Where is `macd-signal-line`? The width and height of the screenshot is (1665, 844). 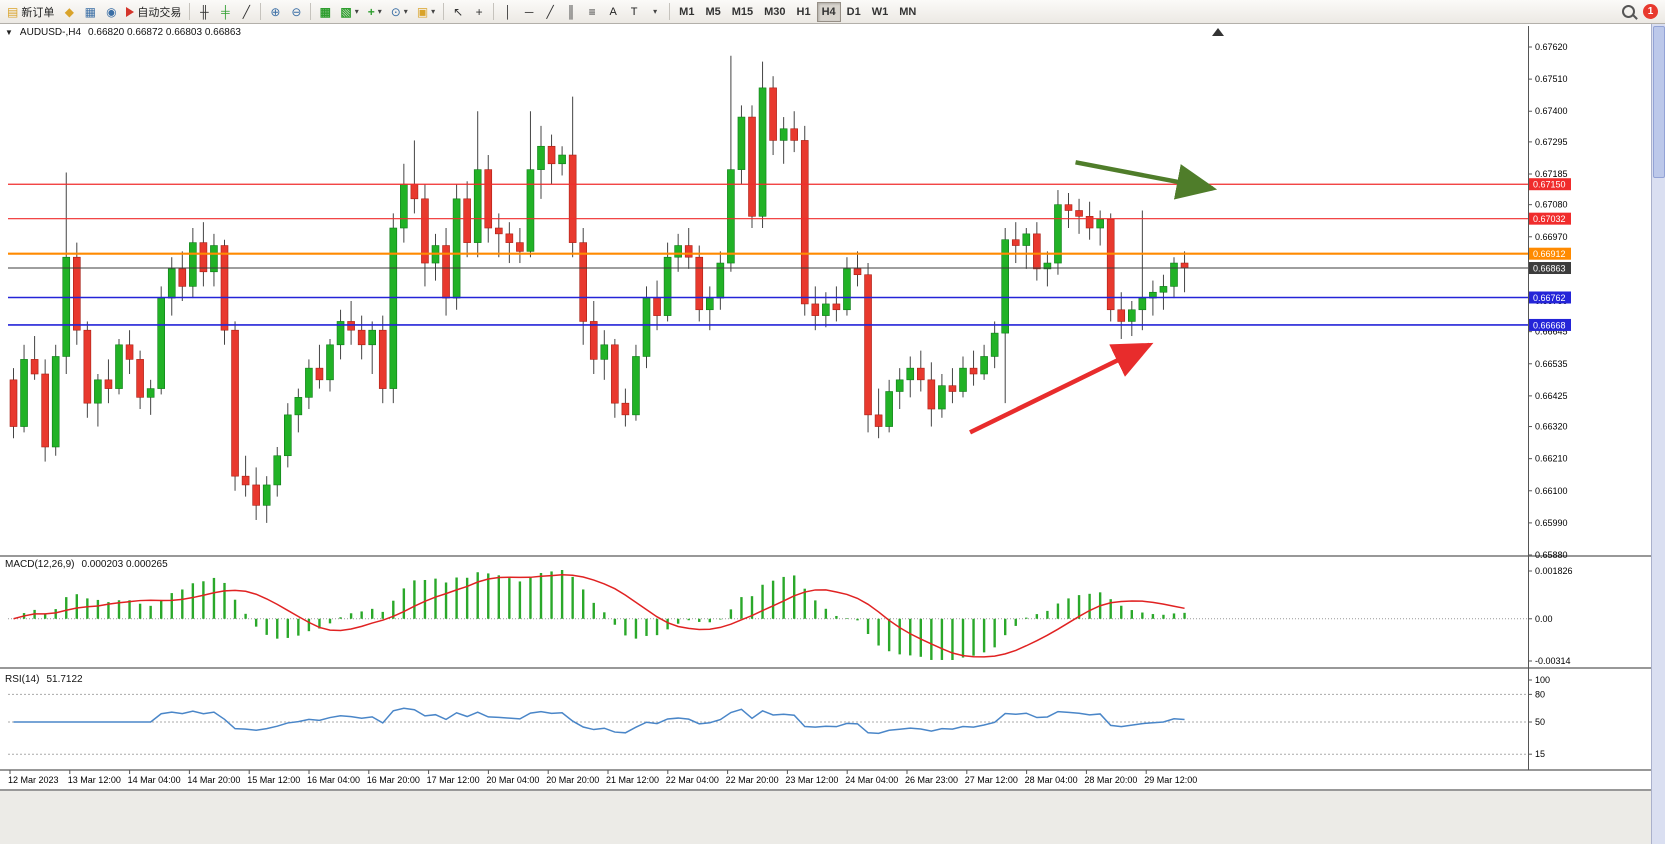 macd-signal-line is located at coordinates (599, 615).